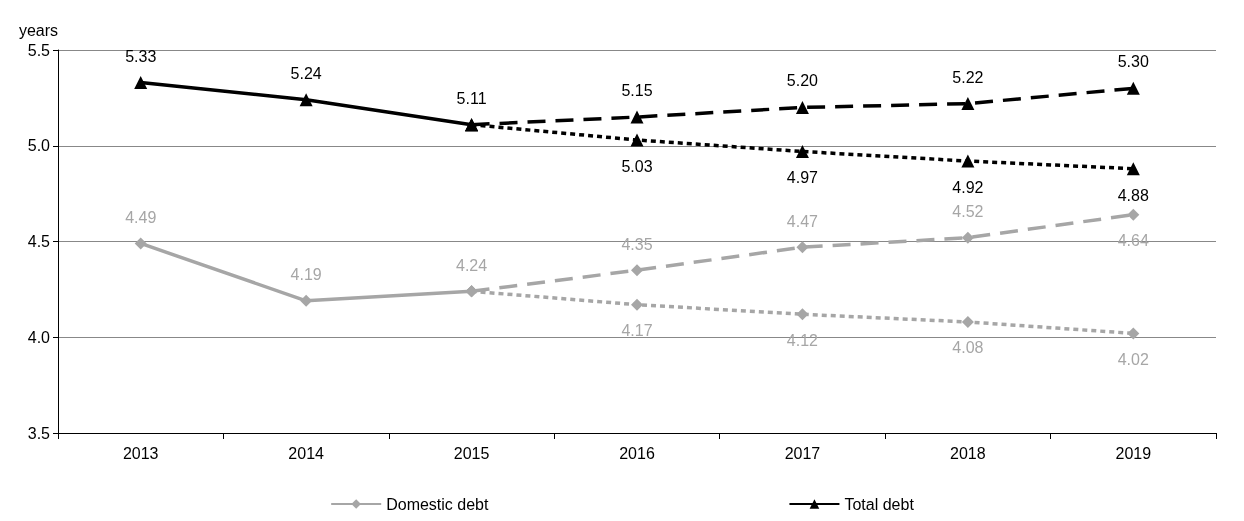 The image size is (1244, 521). Describe the element at coordinates (968, 188) in the screenshot. I see `data-label: 4.92` at that location.